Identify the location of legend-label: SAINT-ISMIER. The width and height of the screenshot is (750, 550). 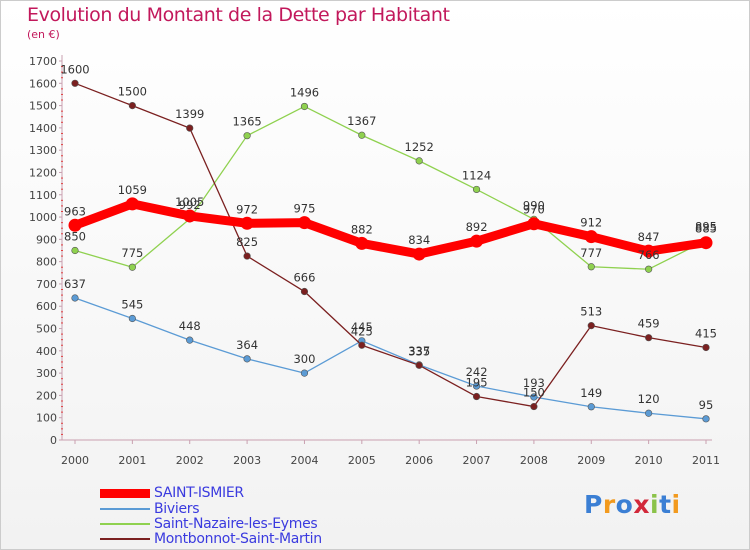
(199, 493).